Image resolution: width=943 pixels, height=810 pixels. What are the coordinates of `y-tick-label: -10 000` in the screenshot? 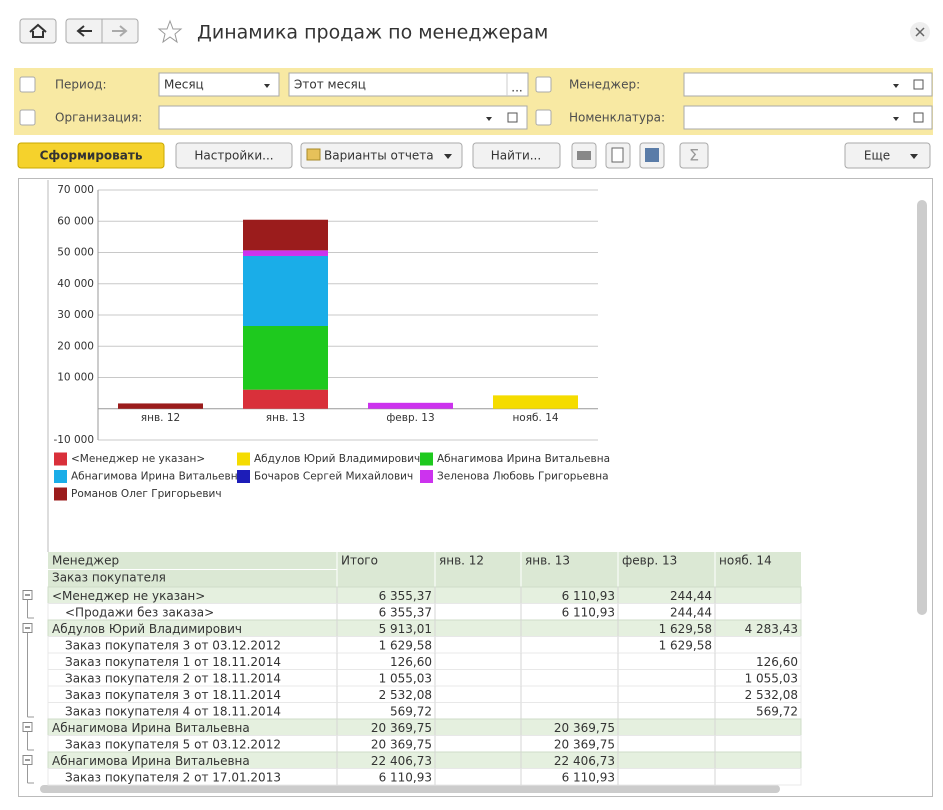 It's located at (73, 440).